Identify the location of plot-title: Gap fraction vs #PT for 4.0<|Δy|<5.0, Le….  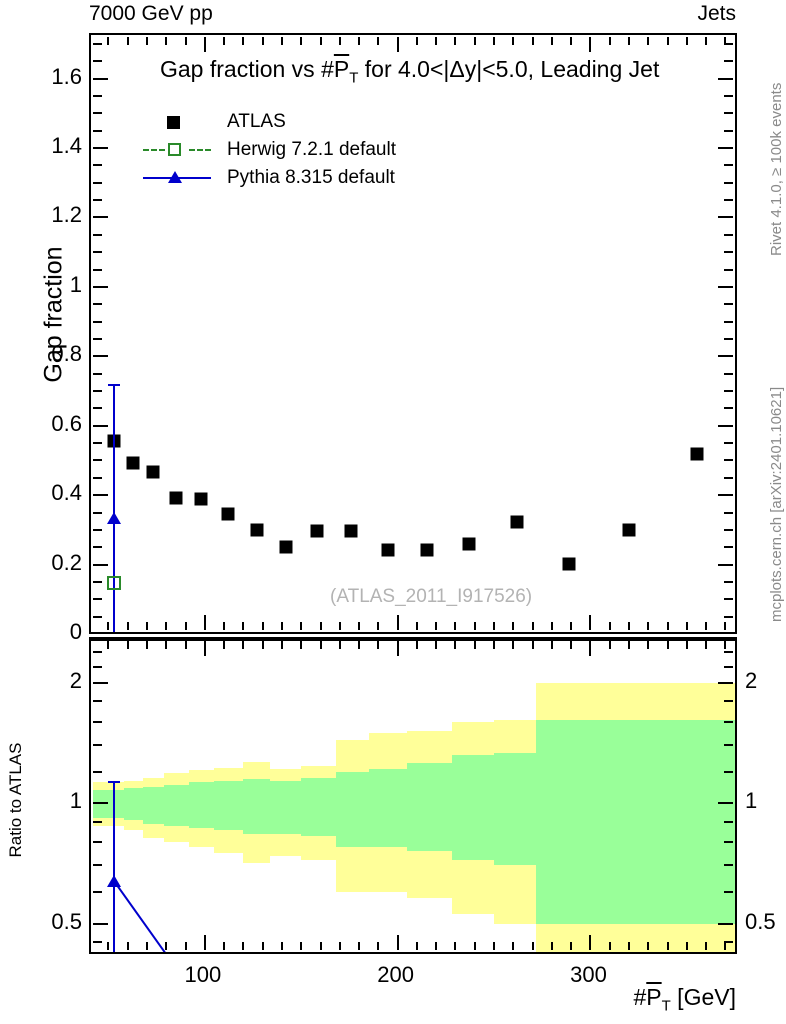
(409, 71).